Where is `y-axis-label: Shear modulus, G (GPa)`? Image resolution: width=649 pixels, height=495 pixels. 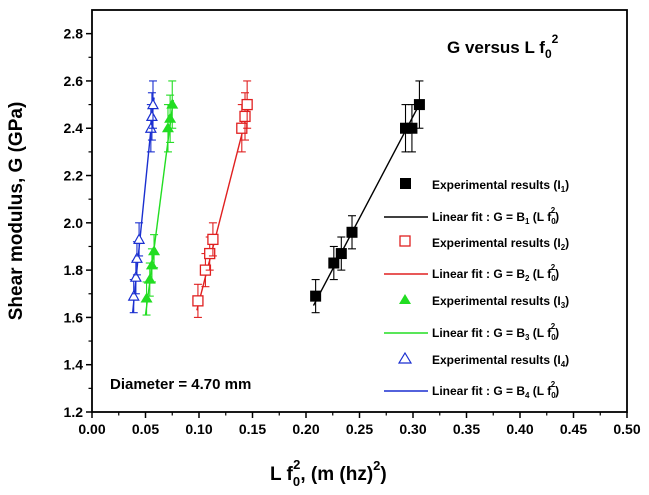
y-axis-label: Shear modulus, G (GPa) is located at coordinates (16, 211).